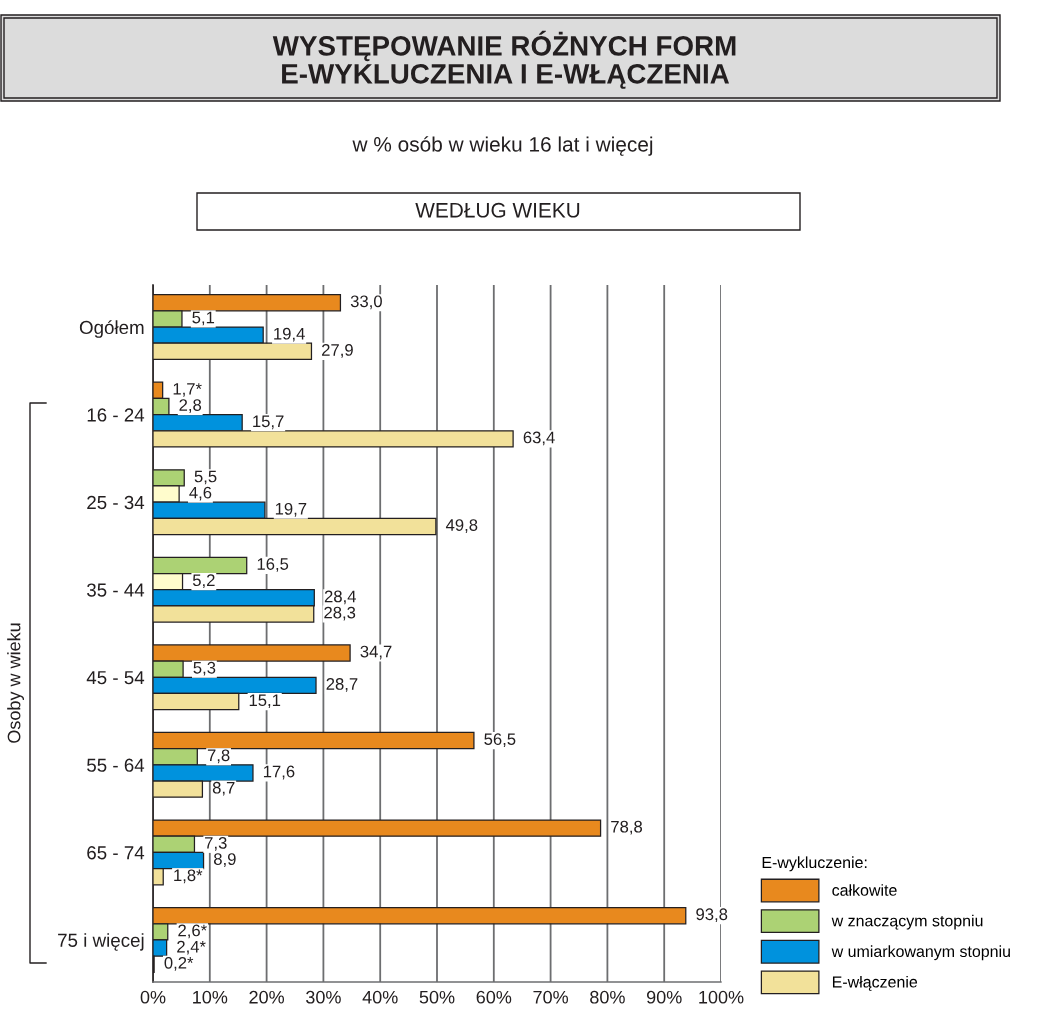 Image resolution: width=1053 pixels, height=1012 pixels. I want to click on data-label: 17,6, so click(279, 772).